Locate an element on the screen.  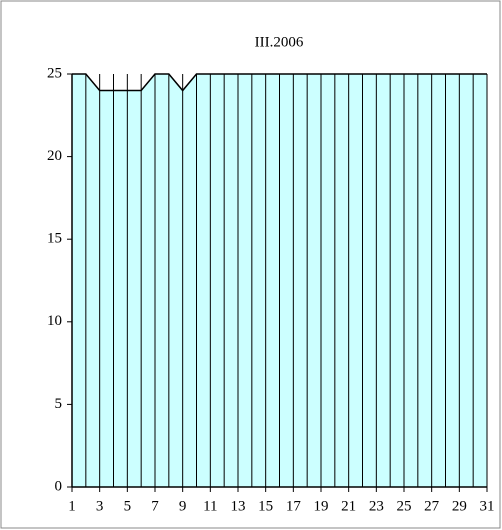
chart-title: III.2006 is located at coordinates (279, 42).